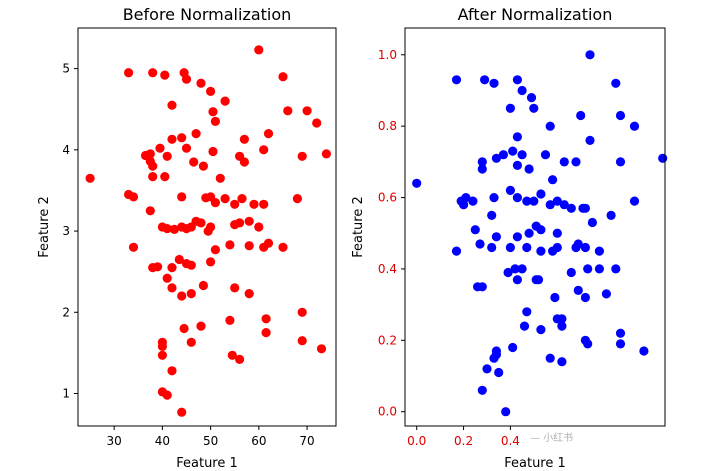 This screenshot has width=720, height=471. Describe the element at coordinates (387, 198) in the screenshot. I see `y-tick-label: 0.6` at that location.